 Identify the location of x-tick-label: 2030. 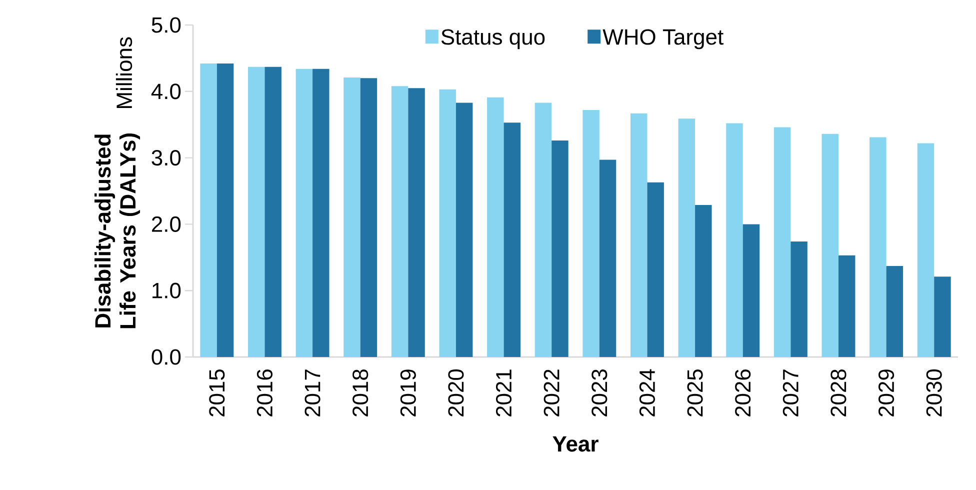
(934, 392).